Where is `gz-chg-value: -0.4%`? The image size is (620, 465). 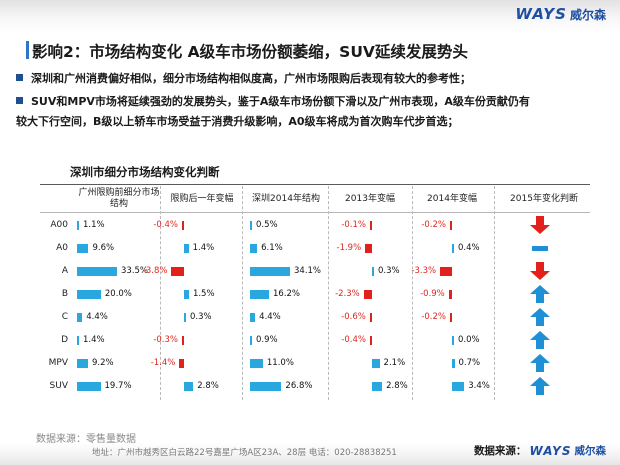 gz-chg-value: -0.4% is located at coordinates (165, 225).